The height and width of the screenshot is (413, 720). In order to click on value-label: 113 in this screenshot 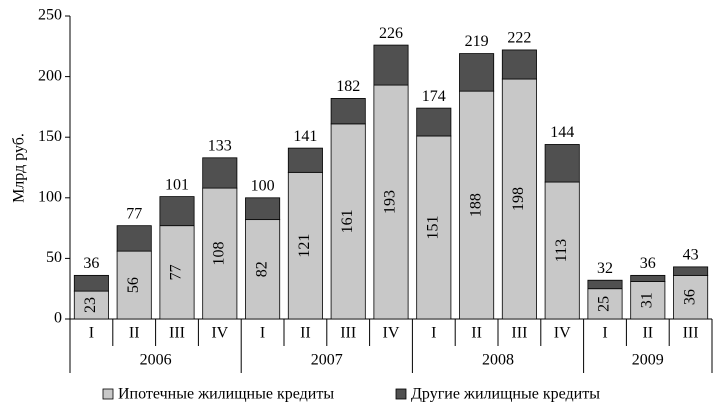, I will do `click(561, 250)`.